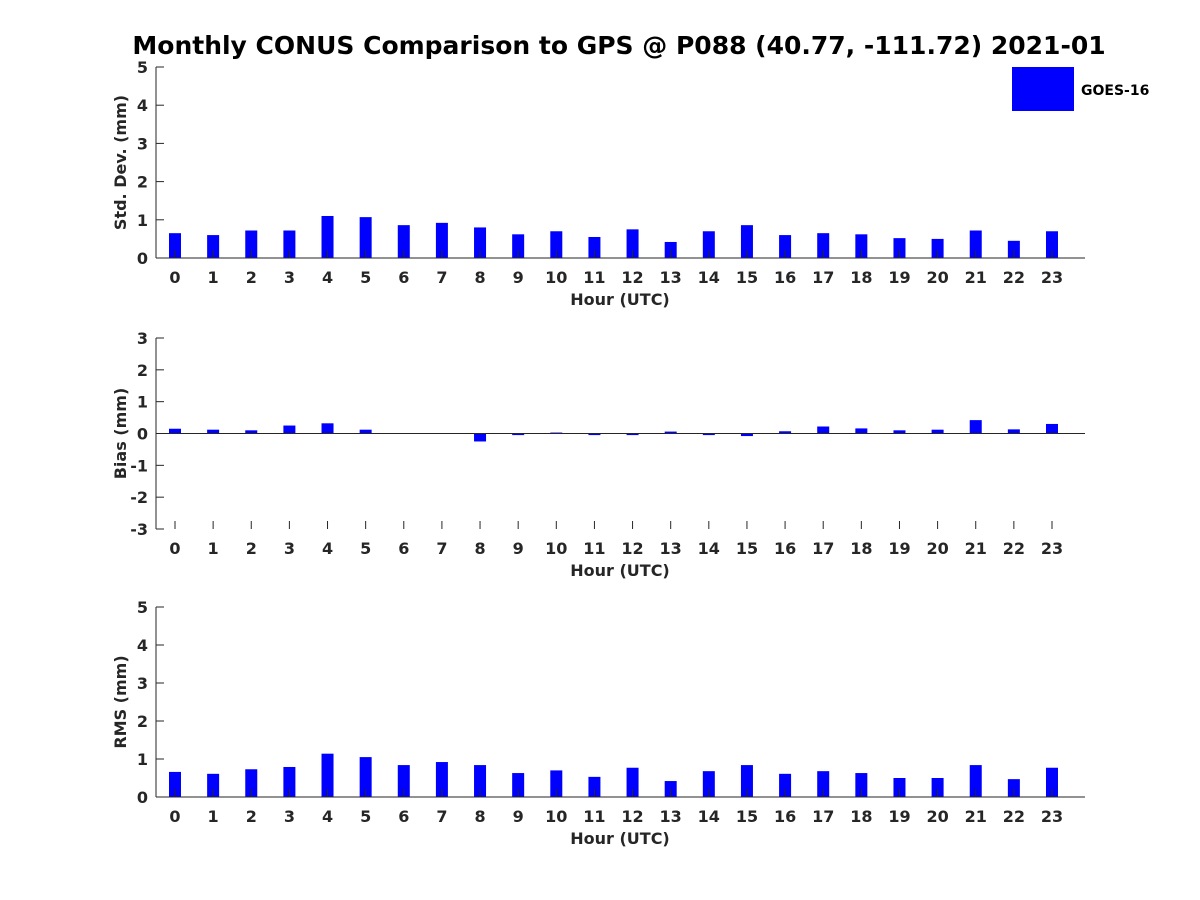  What do you see at coordinates (479, 277) in the screenshot?
I see `x-tick-label: 8` at bounding box center [479, 277].